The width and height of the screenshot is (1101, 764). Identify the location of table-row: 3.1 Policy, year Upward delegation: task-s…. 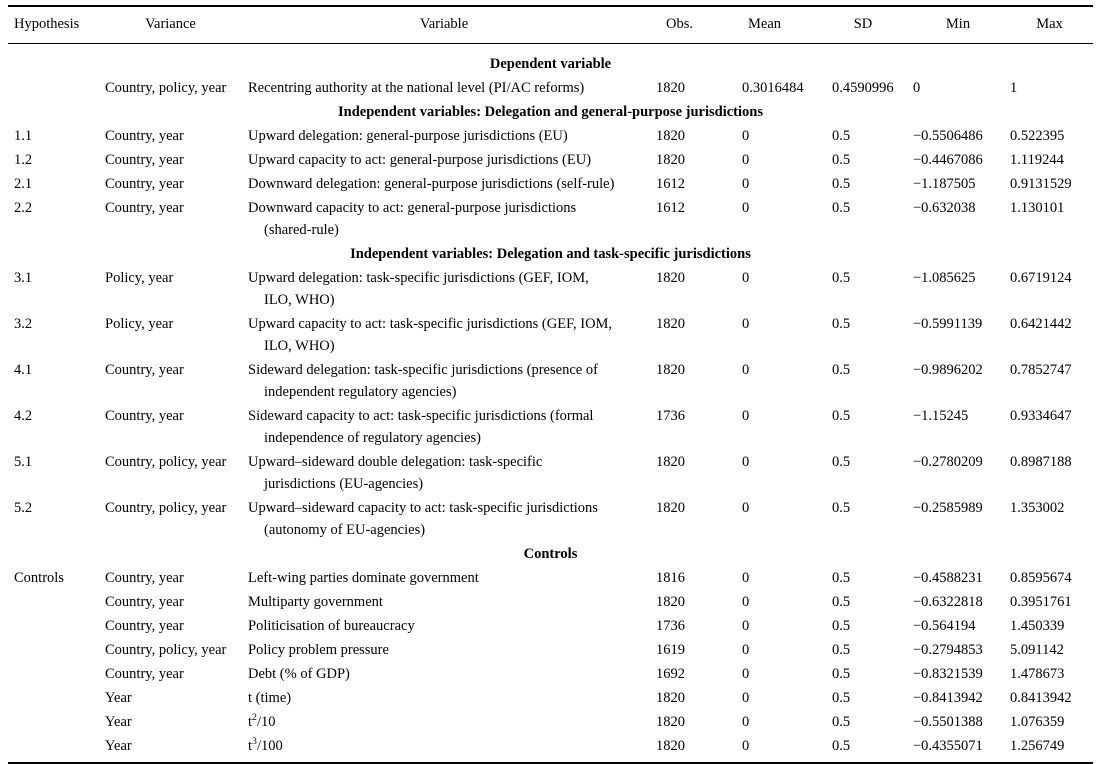
(550, 289).